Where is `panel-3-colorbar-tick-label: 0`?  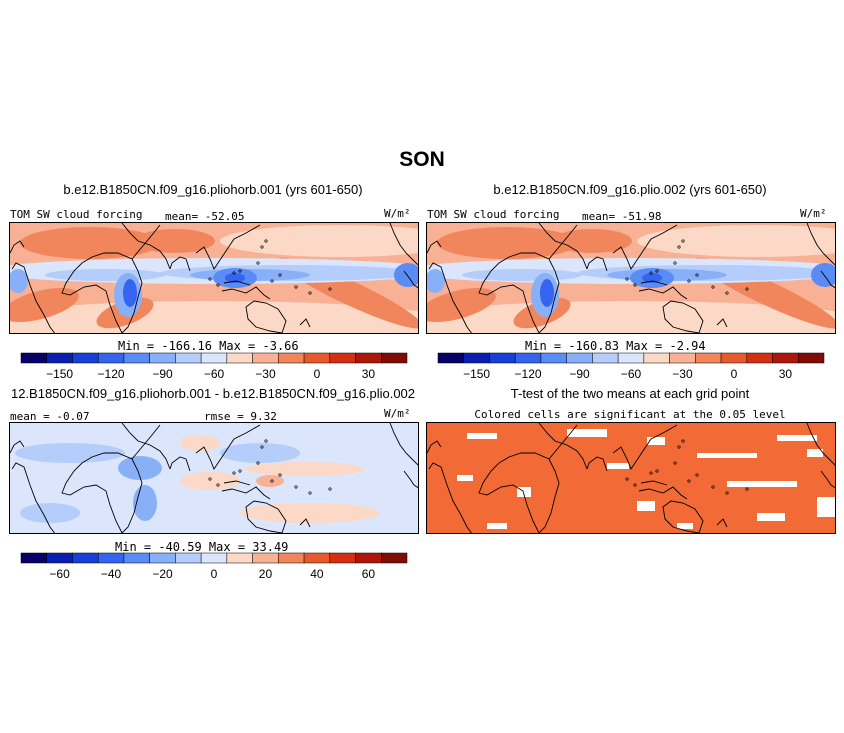 panel-3-colorbar-tick-label: 0 is located at coordinates (214, 574).